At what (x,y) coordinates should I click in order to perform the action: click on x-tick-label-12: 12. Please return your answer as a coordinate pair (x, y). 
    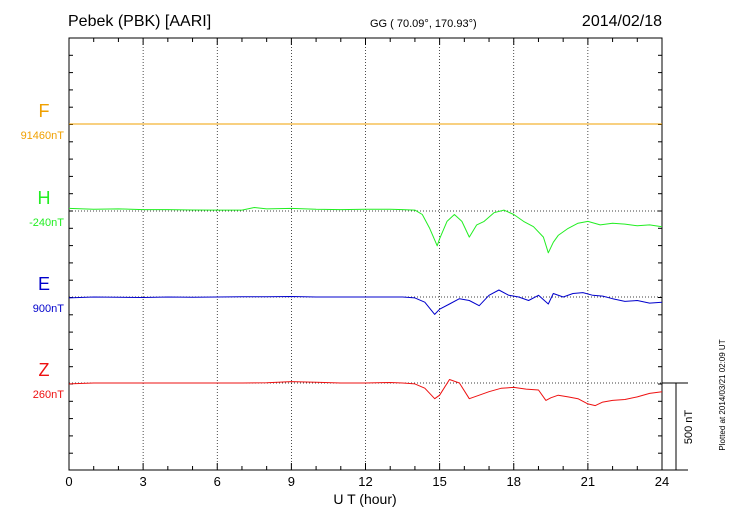
    Looking at the image, I should click on (365, 481).